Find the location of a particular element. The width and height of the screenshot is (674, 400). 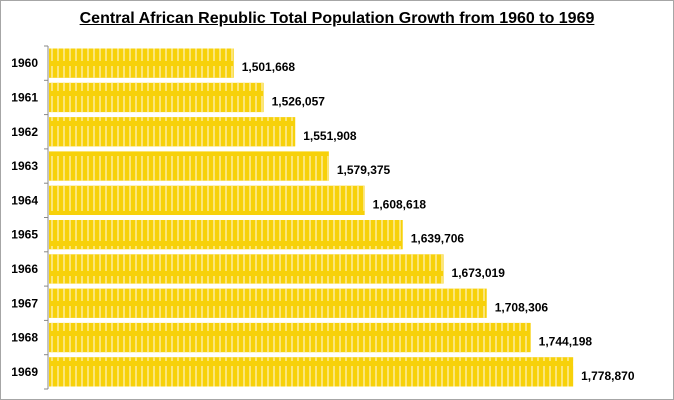

bar-pattern-1964 is located at coordinates (207, 200).